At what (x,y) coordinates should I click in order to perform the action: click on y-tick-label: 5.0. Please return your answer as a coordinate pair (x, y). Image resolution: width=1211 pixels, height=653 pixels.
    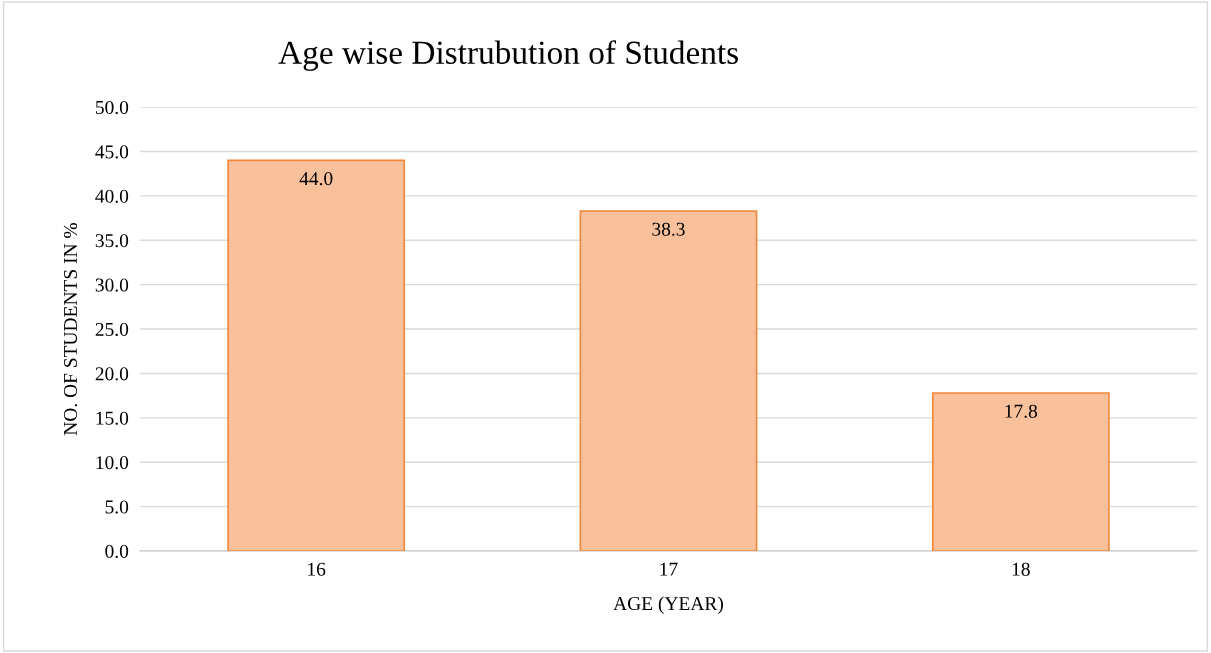
    Looking at the image, I should click on (117, 507).